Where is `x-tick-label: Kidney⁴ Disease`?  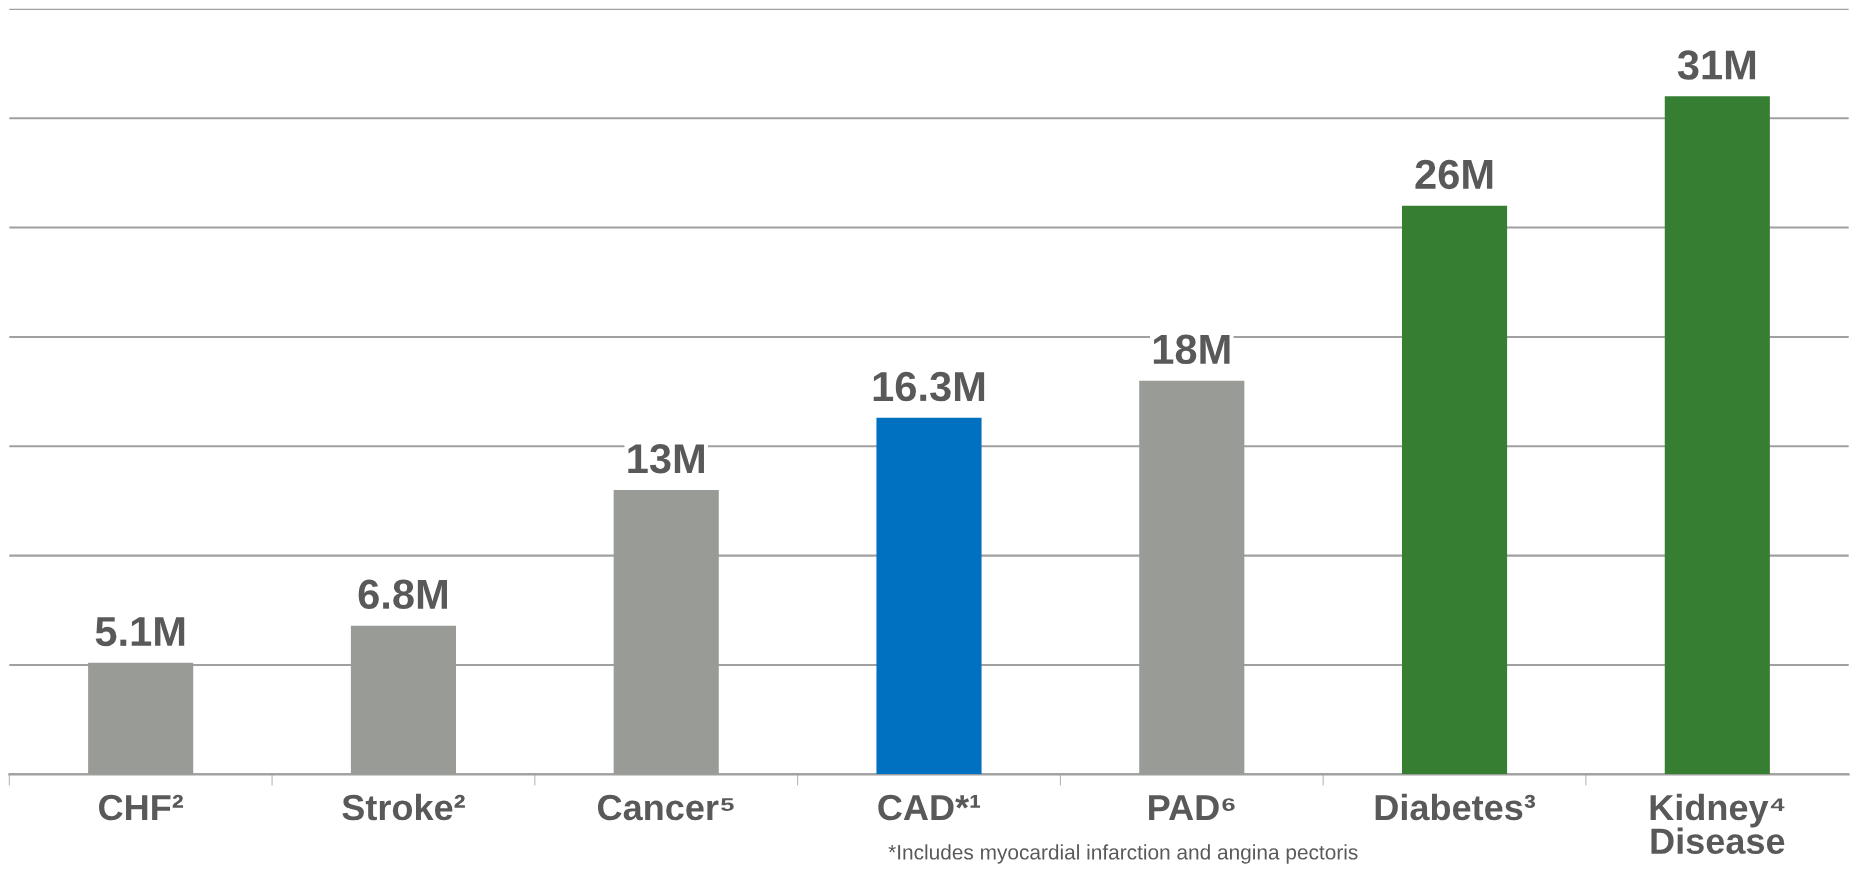 x-tick-label: Kidney⁴ Disease is located at coordinates (1717, 824).